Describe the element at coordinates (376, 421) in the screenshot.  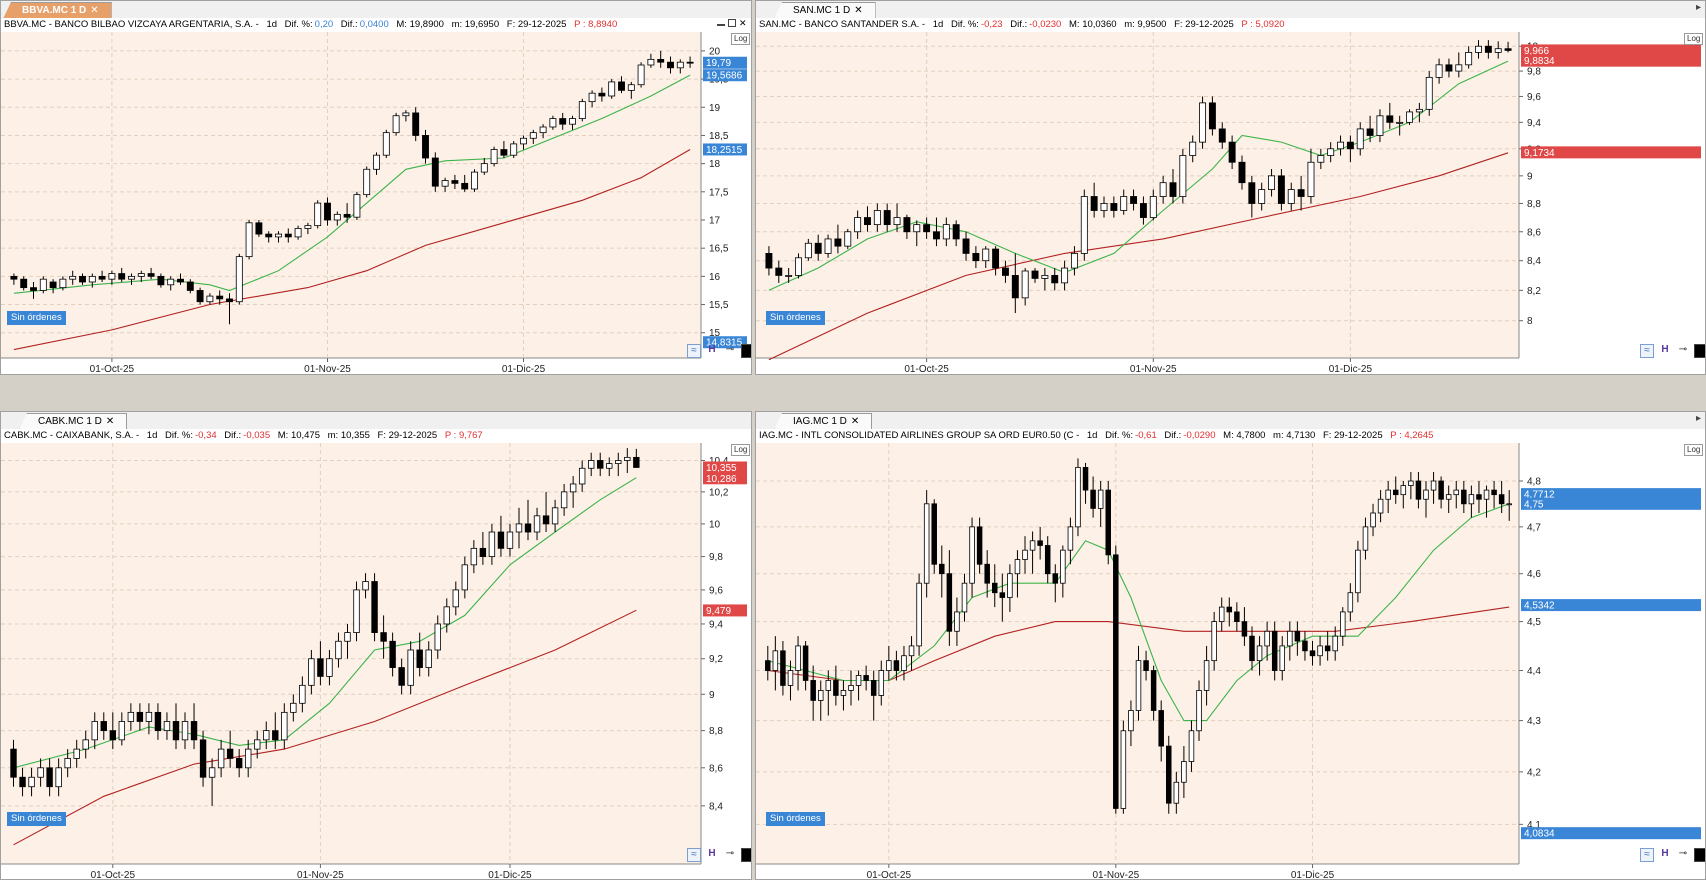
I see `tab-bar: CABK.MC 1 D ✕` at that location.